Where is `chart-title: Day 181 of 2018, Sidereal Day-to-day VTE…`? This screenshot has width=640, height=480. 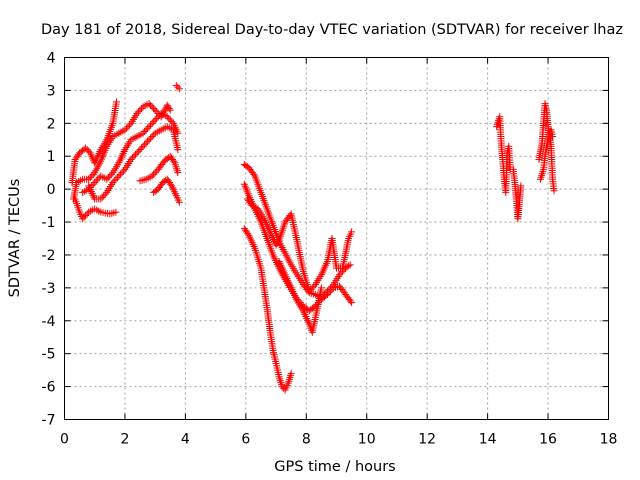 chart-title: Day 181 of 2018, Sidereal Day-to-day VTE… is located at coordinates (332, 30).